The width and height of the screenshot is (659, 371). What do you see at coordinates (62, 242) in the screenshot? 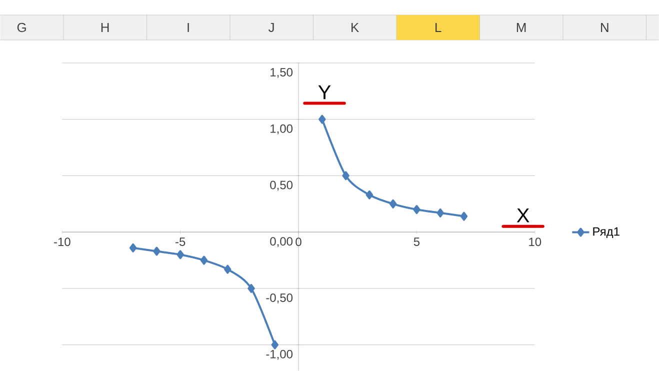
I see `x-tick-label: -10` at bounding box center [62, 242].